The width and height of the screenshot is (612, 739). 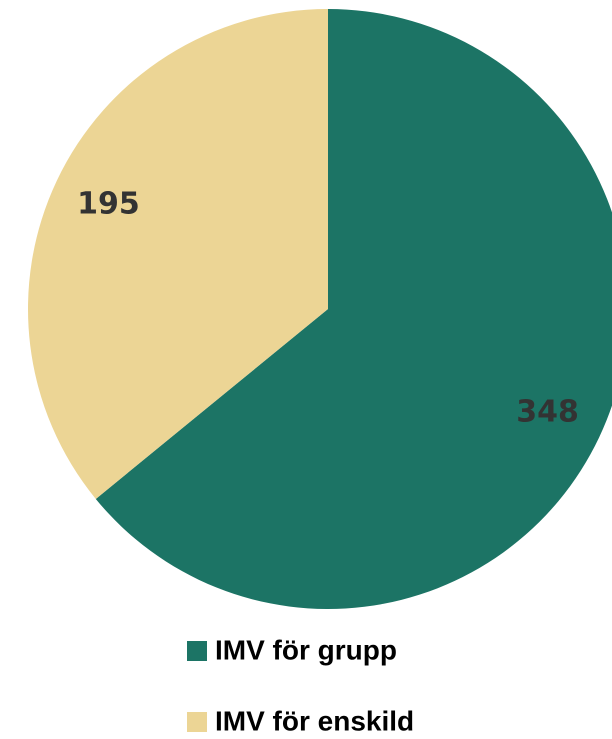 I want to click on legend-label: IMV för enskild, so click(x=314, y=720).